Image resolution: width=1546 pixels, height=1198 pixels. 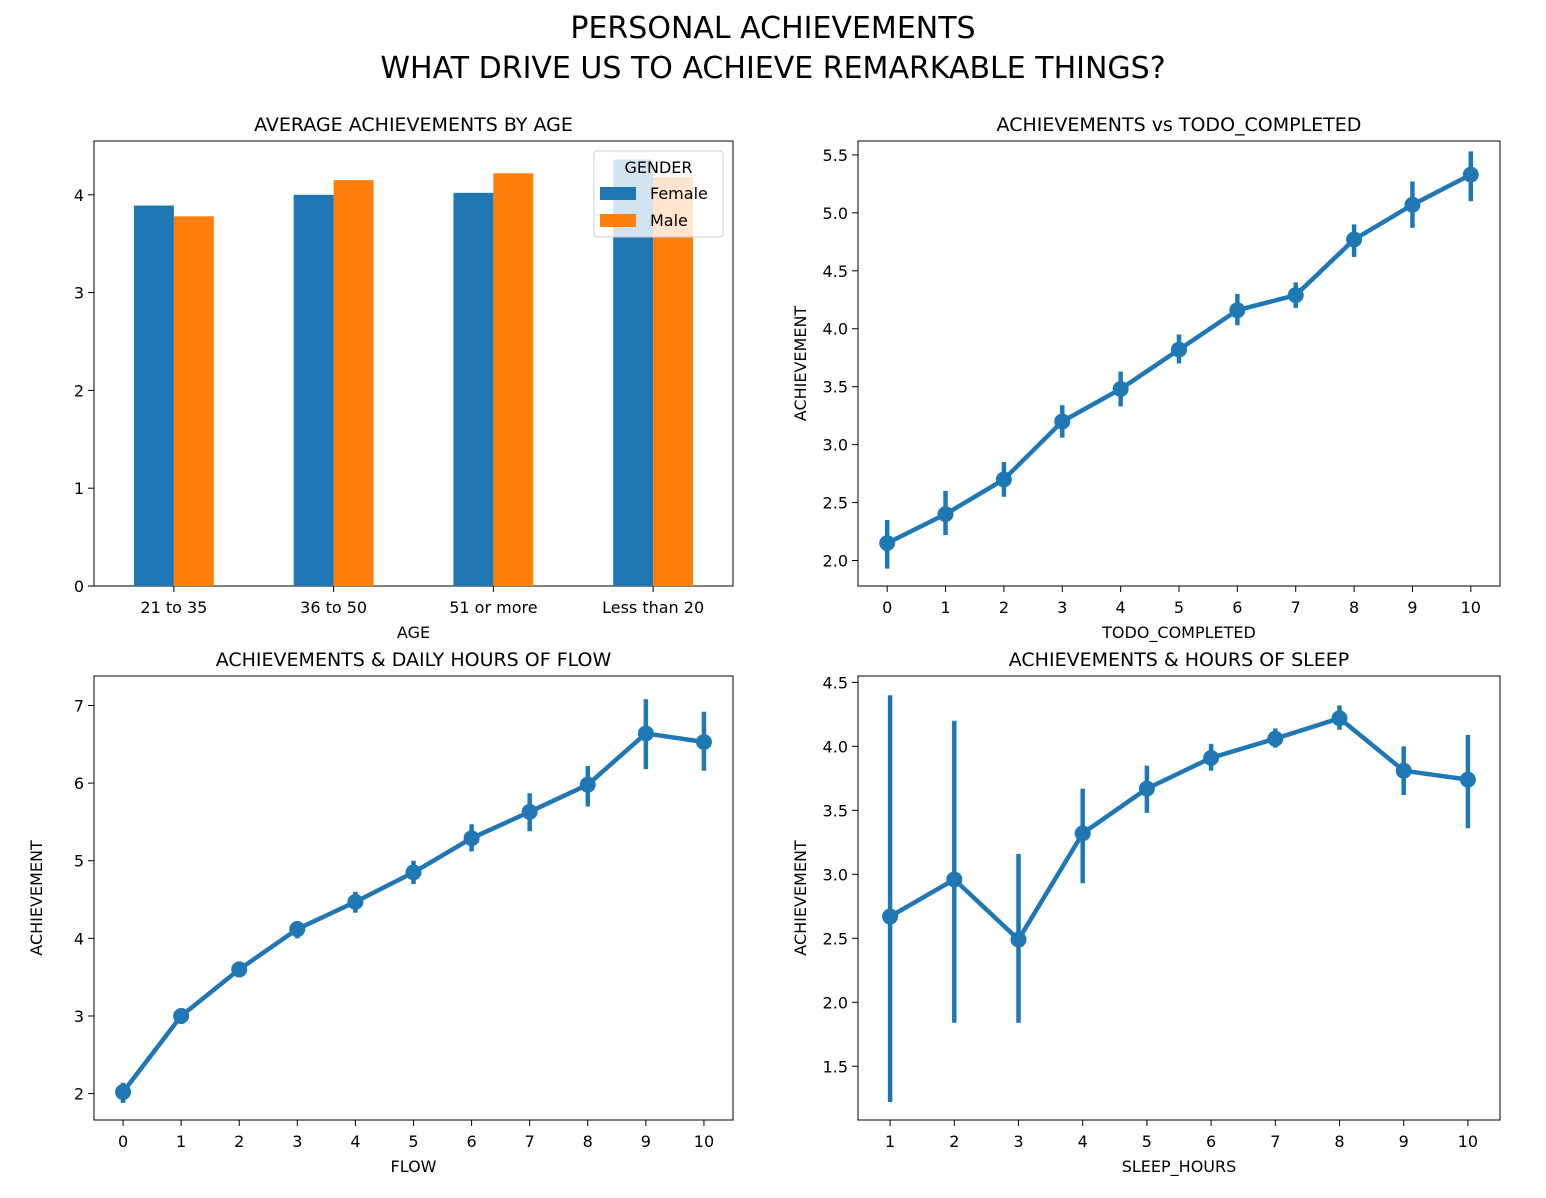 I want to click on x-tick-label: 6, so click(x=1237, y=607).